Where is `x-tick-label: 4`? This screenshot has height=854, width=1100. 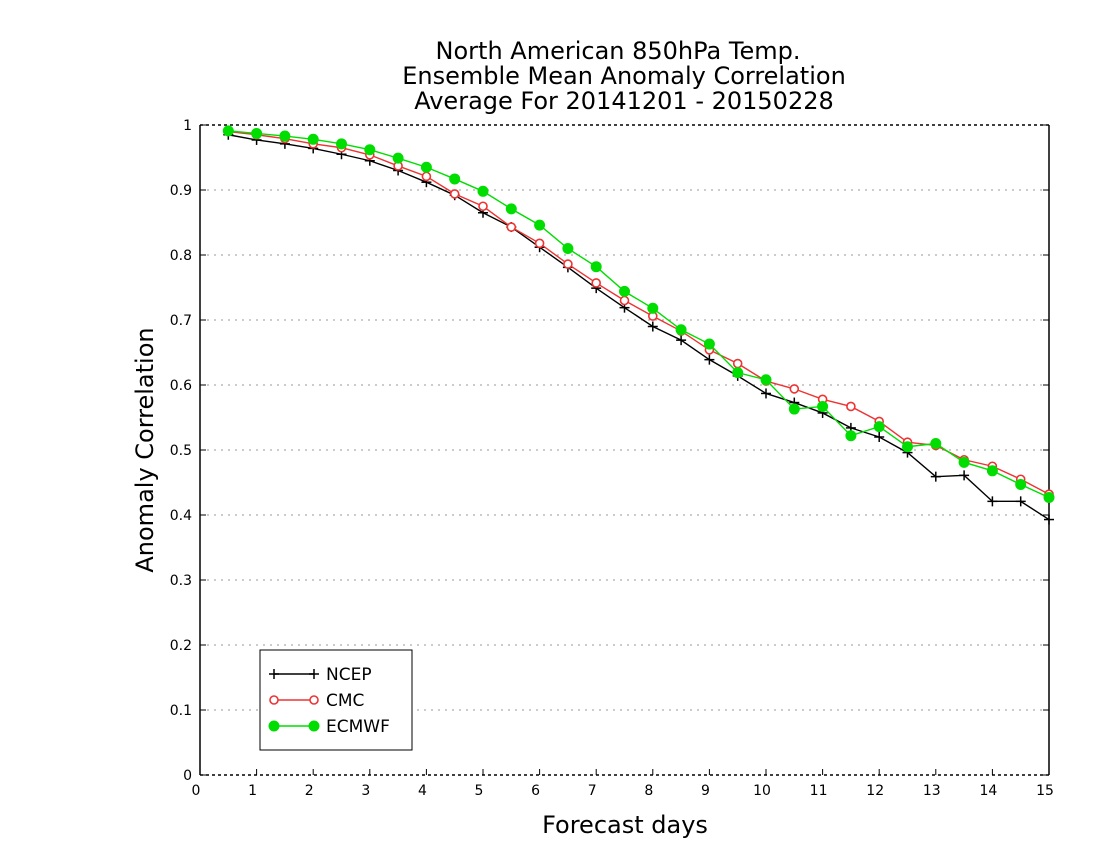 x-tick-label: 4 is located at coordinates (422, 791).